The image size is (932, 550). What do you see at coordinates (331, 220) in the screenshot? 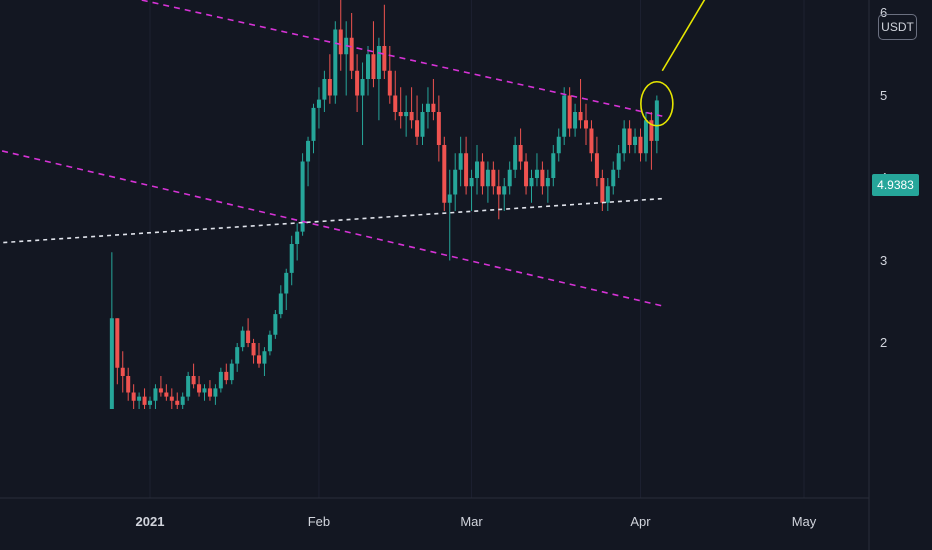
I see `support-line` at bounding box center [331, 220].